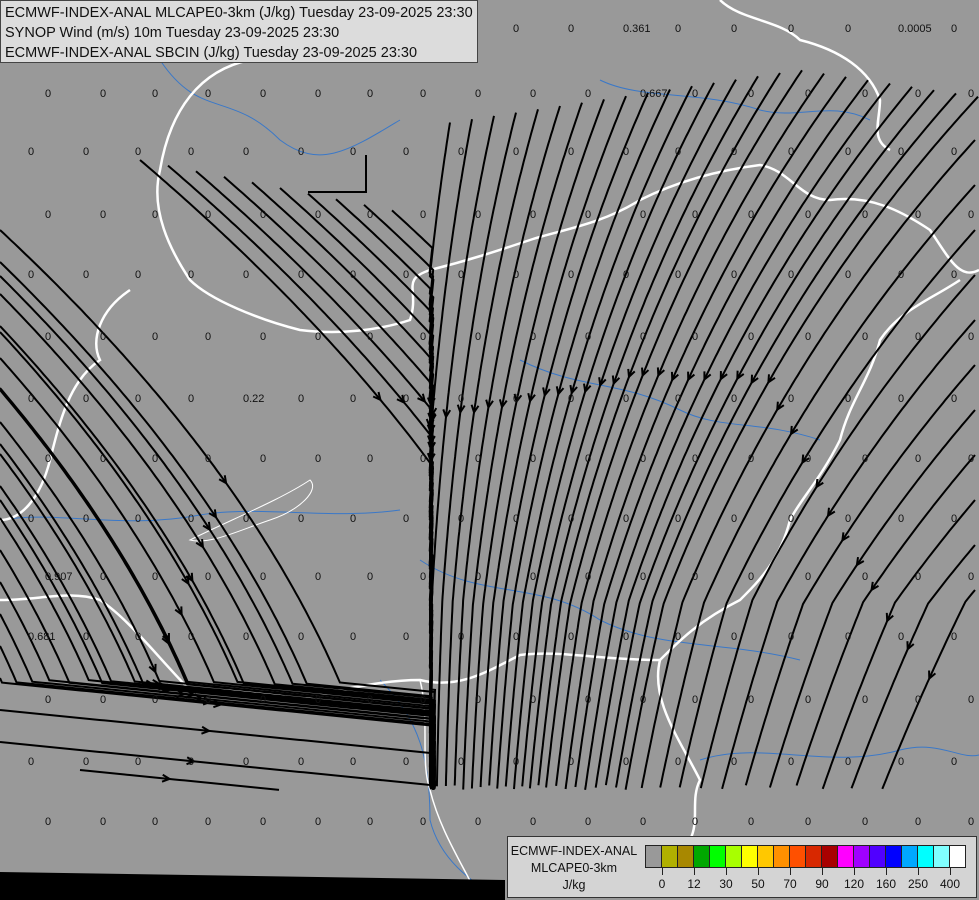 The height and width of the screenshot is (900, 979). I want to click on sbcin-value: 0.907, so click(59, 577).